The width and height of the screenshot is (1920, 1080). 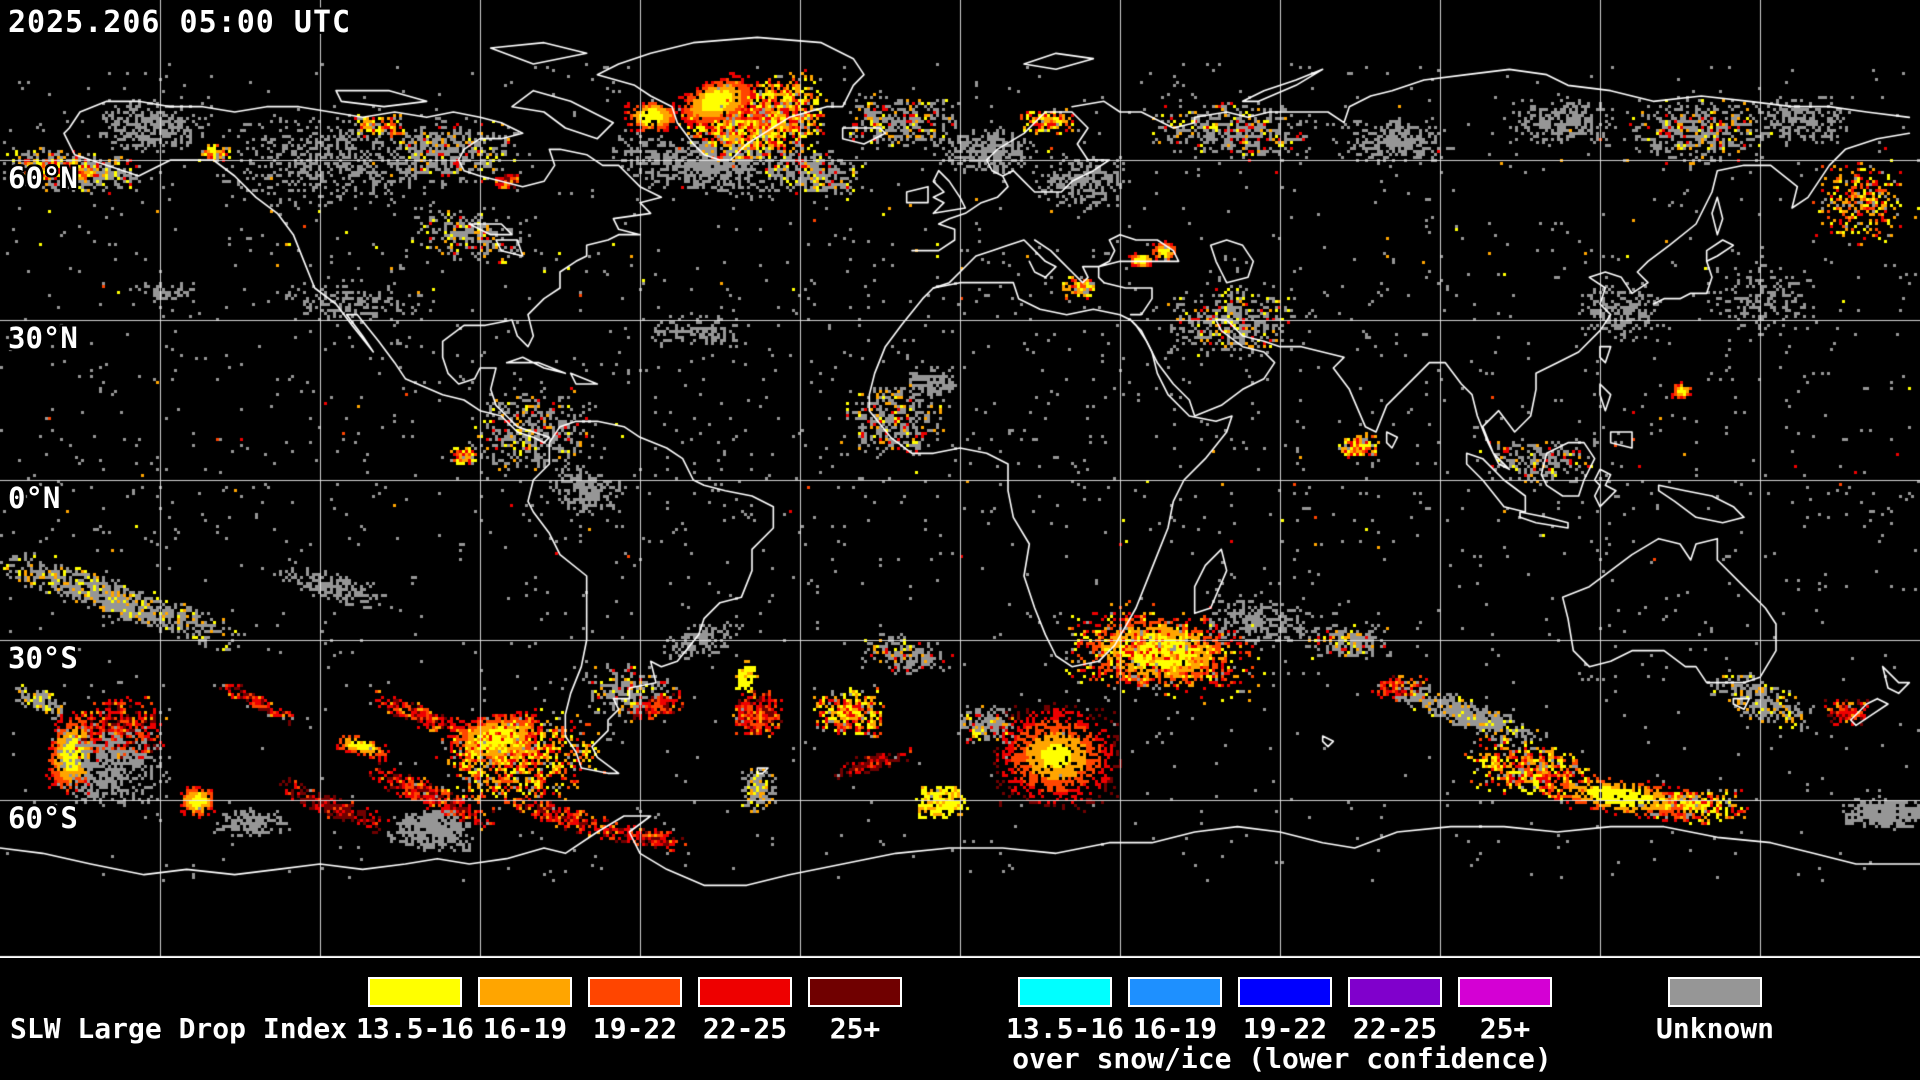 I want to click on legend-label-unknown: Unknown, so click(x=1715, y=1028).